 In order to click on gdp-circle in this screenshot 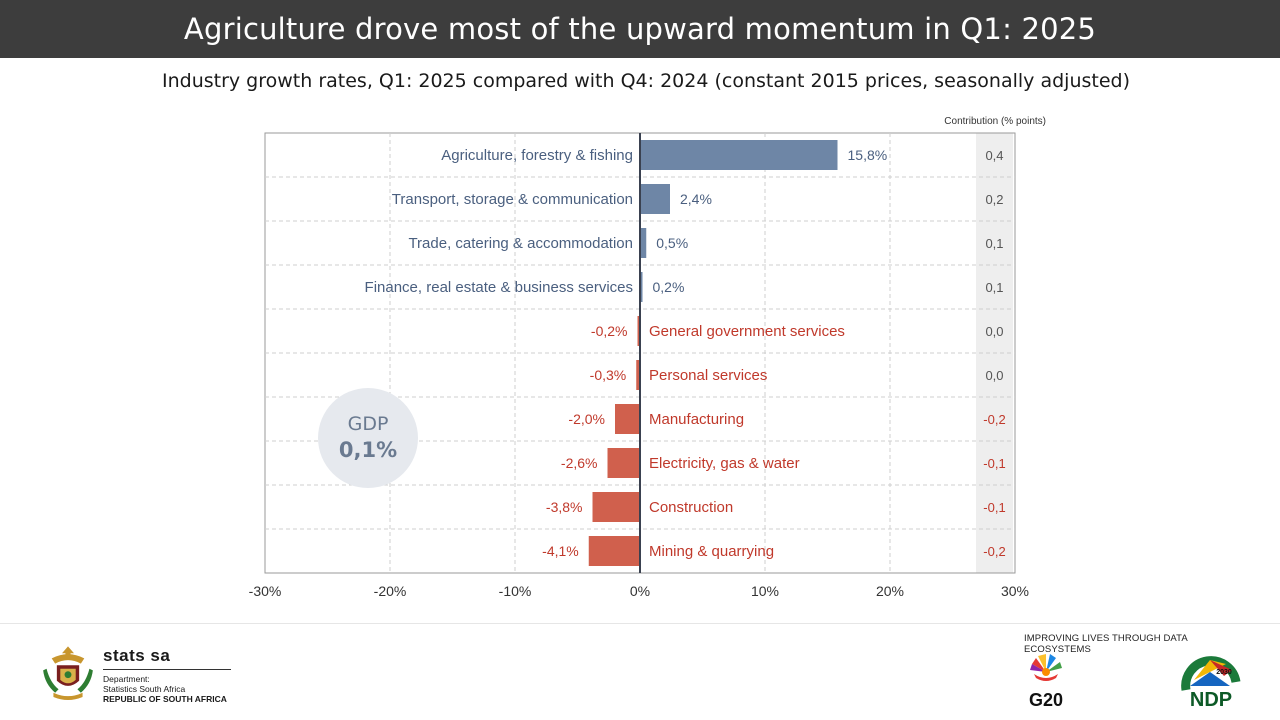, I will do `click(368, 438)`.